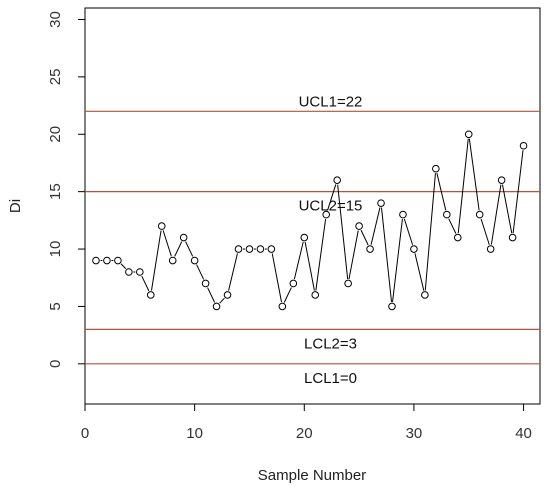 Image resolution: width=550 pixels, height=490 pixels. What do you see at coordinates (330, 343) in the screenshot?
I see `limit-label: LCL2=3` at bounding box center [330, 343].